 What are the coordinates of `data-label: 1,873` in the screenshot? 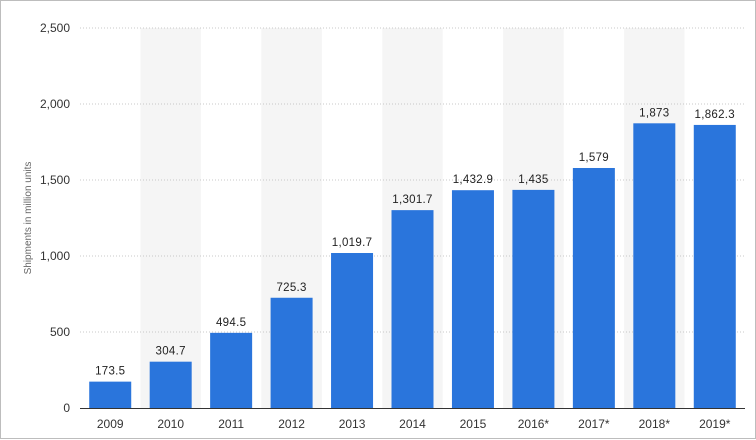 It's located at (654, 113).